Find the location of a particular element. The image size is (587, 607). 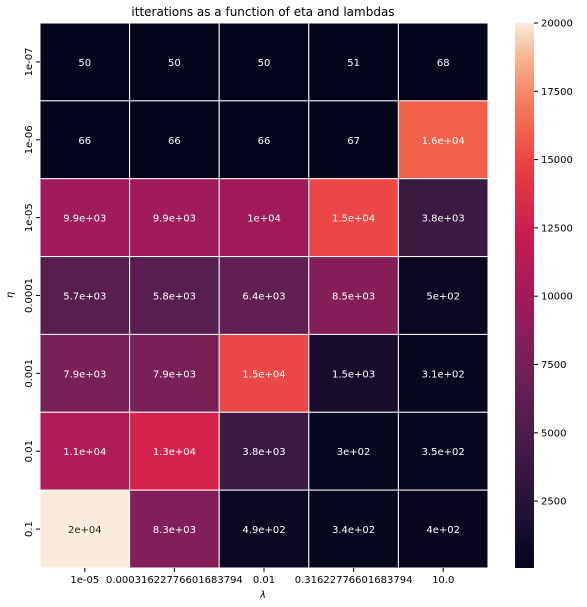

cell-annotation: 68 is located at coordinates (443, 63).